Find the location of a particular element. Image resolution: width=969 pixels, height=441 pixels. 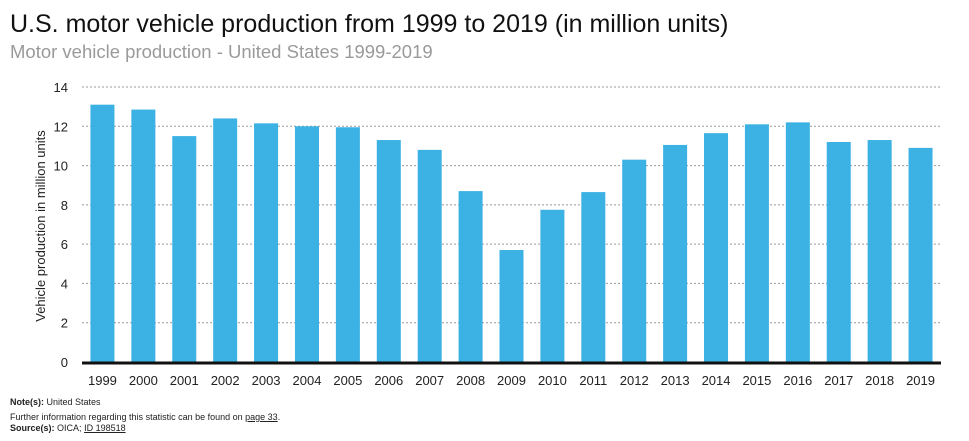

source-label: Source(s): is located at coordinates (32, 428).